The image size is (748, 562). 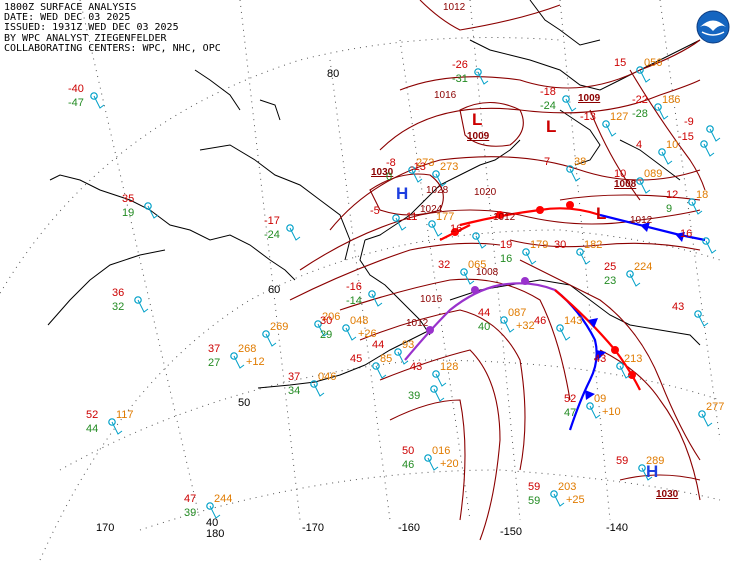 What do you see at coordinates (633, 359) in the screenshot?
I see `station-pressure: 213` at bounding box center [633, 359].